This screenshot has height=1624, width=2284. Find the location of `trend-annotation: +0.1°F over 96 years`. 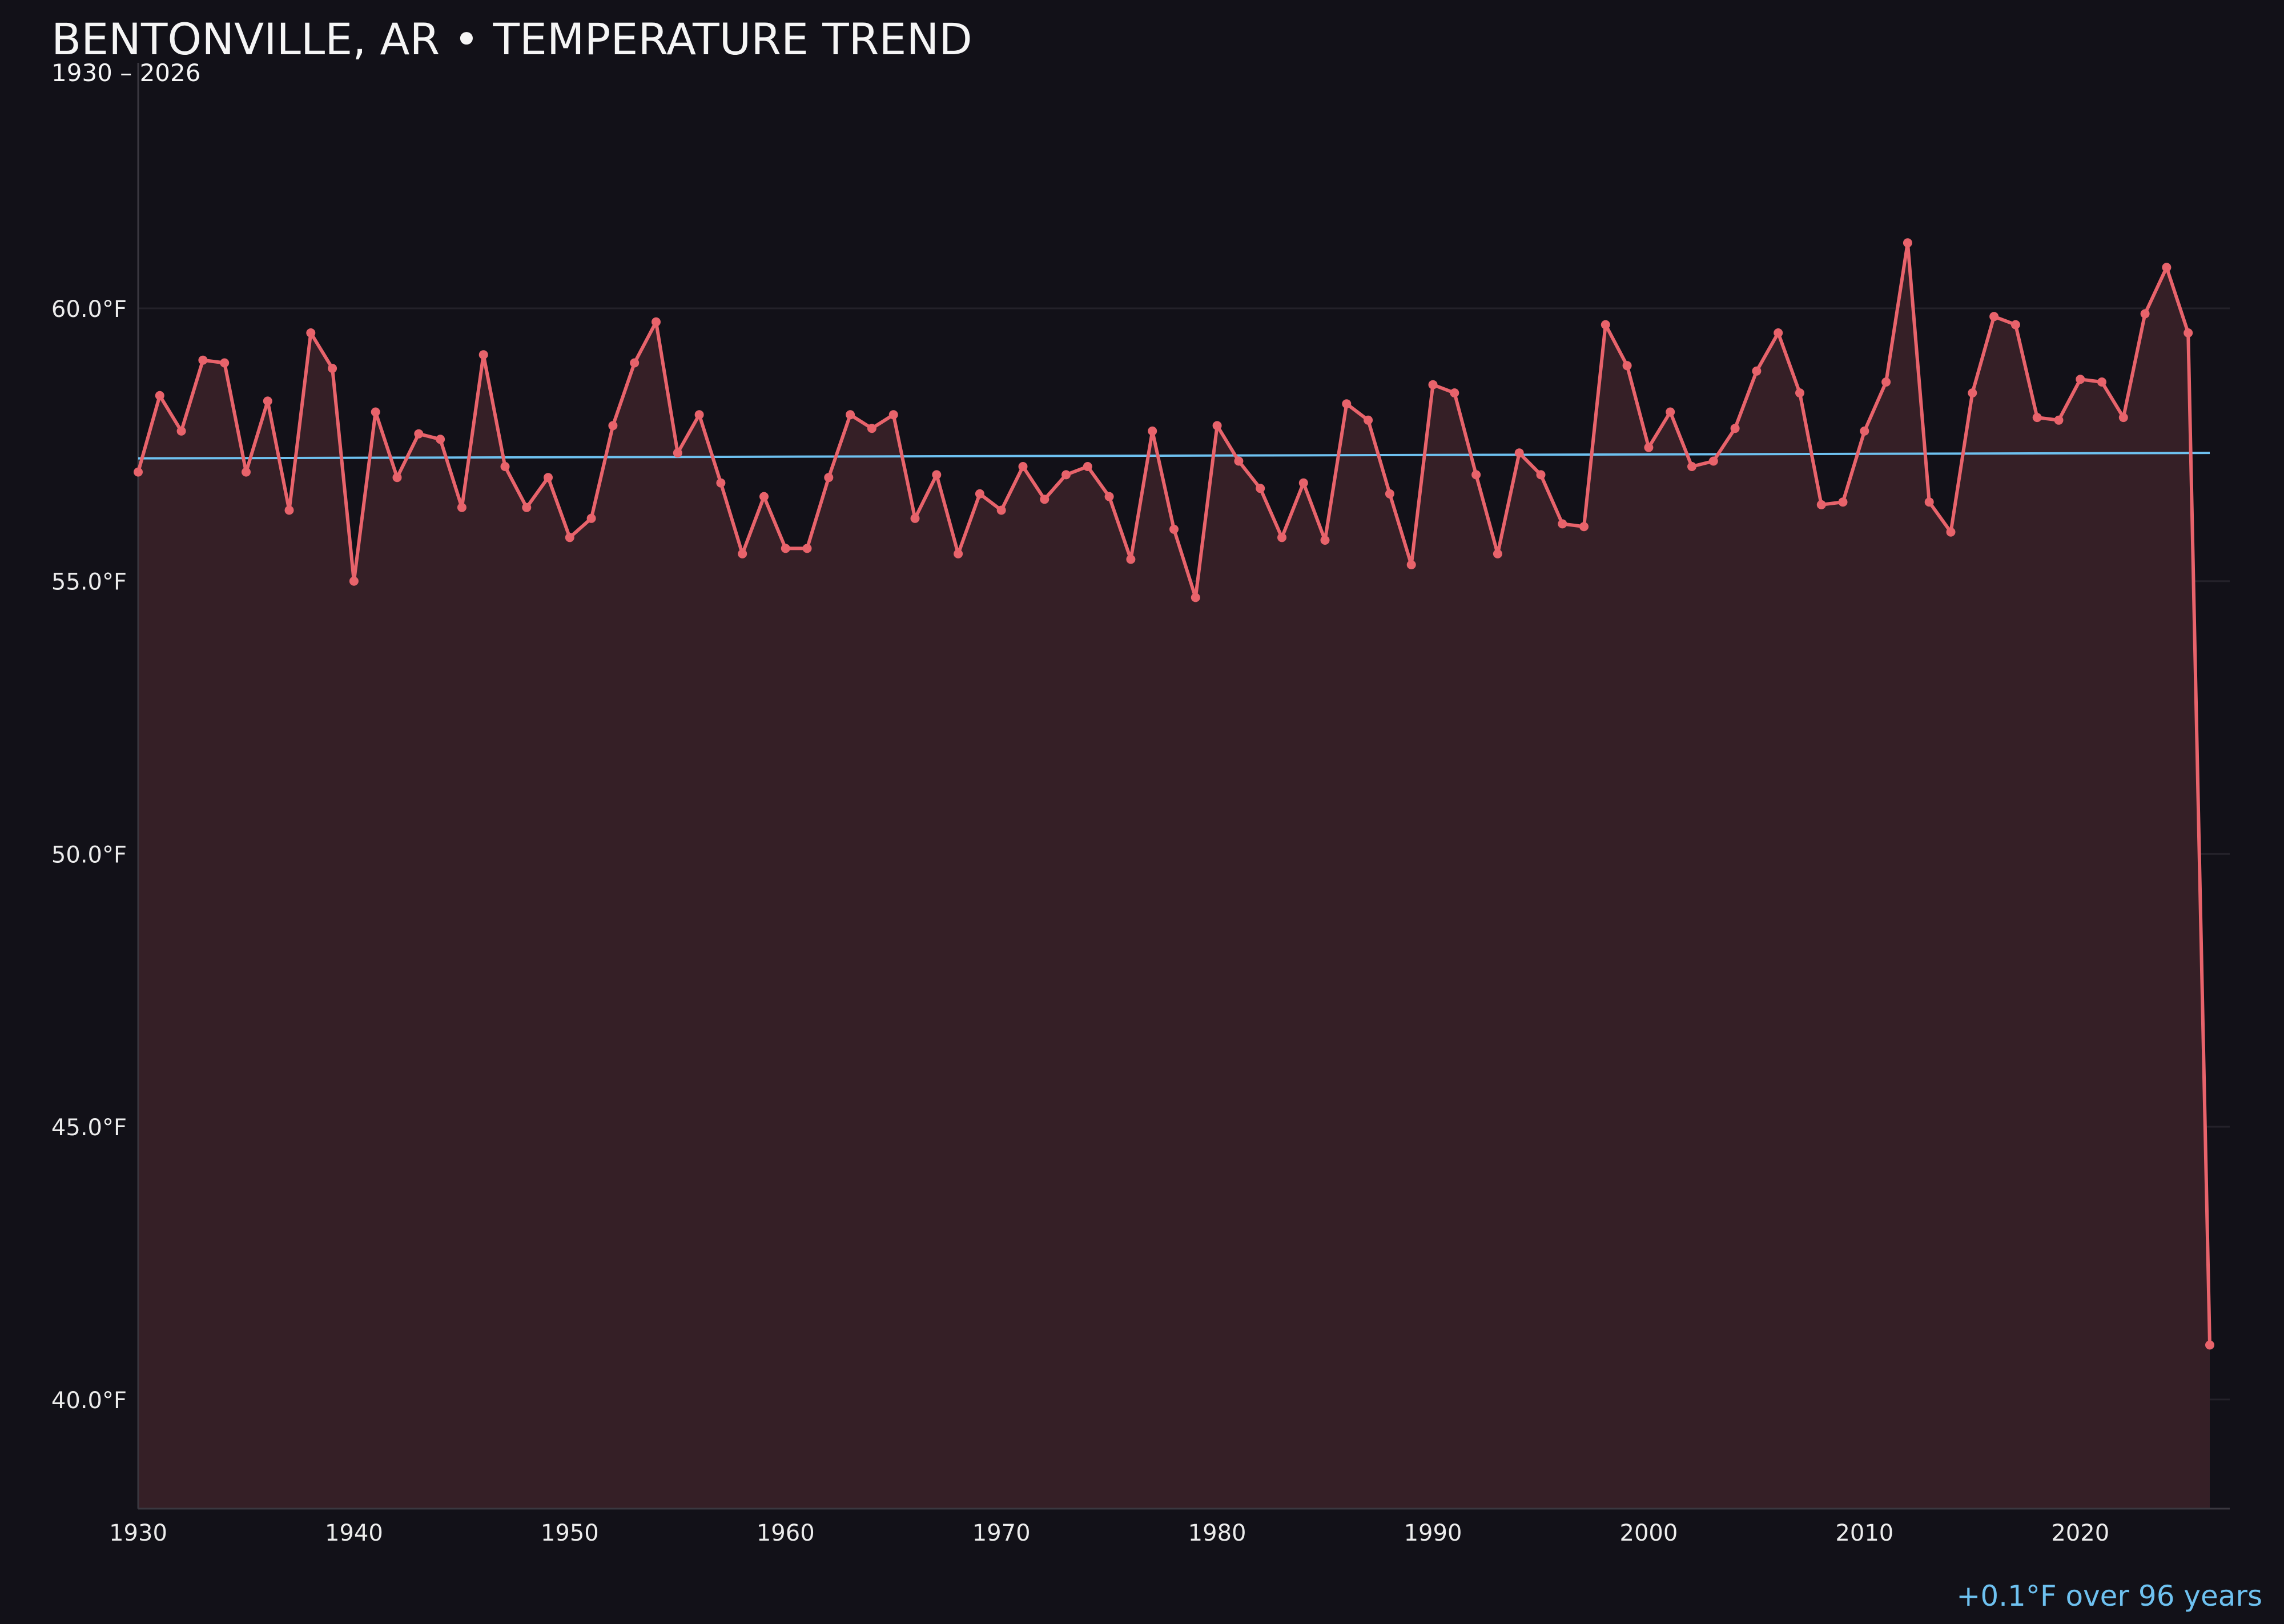

trend-annotation: +0.1°F over 96 years is located at coordinates (2109, 1596).